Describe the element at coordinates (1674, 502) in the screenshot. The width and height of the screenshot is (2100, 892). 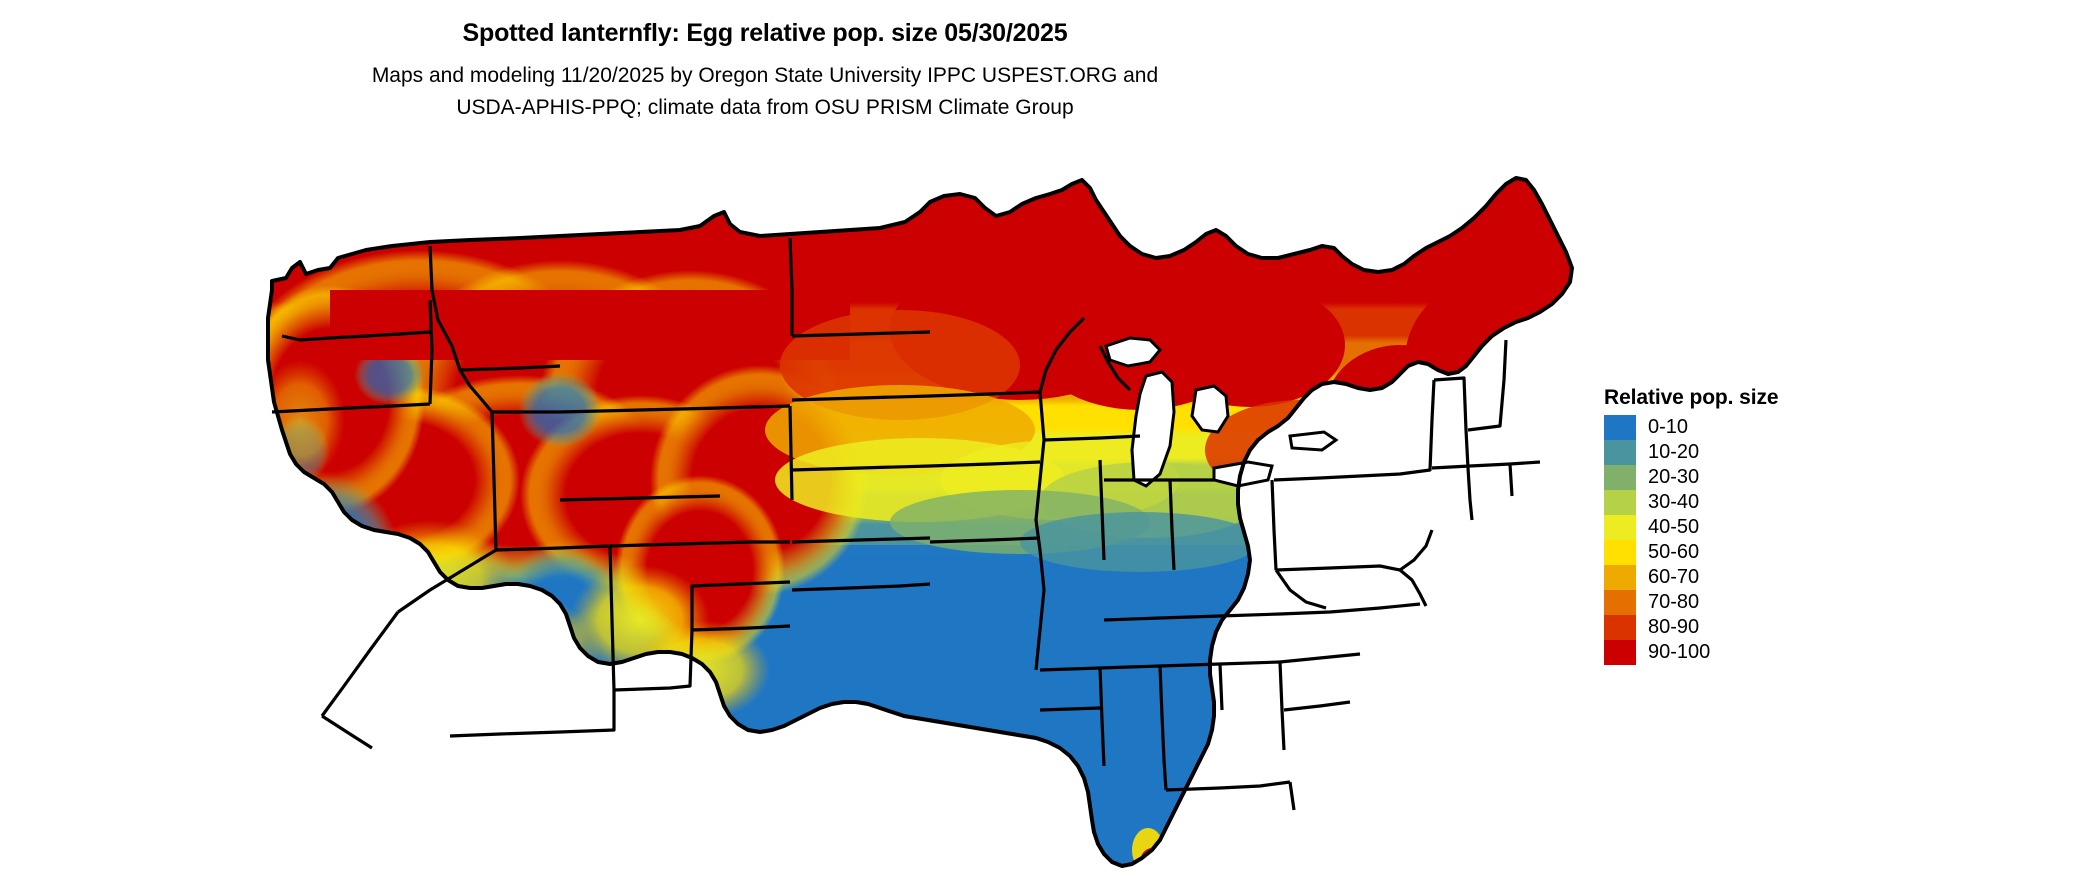
I see `legend-label: 30-40` at that location.